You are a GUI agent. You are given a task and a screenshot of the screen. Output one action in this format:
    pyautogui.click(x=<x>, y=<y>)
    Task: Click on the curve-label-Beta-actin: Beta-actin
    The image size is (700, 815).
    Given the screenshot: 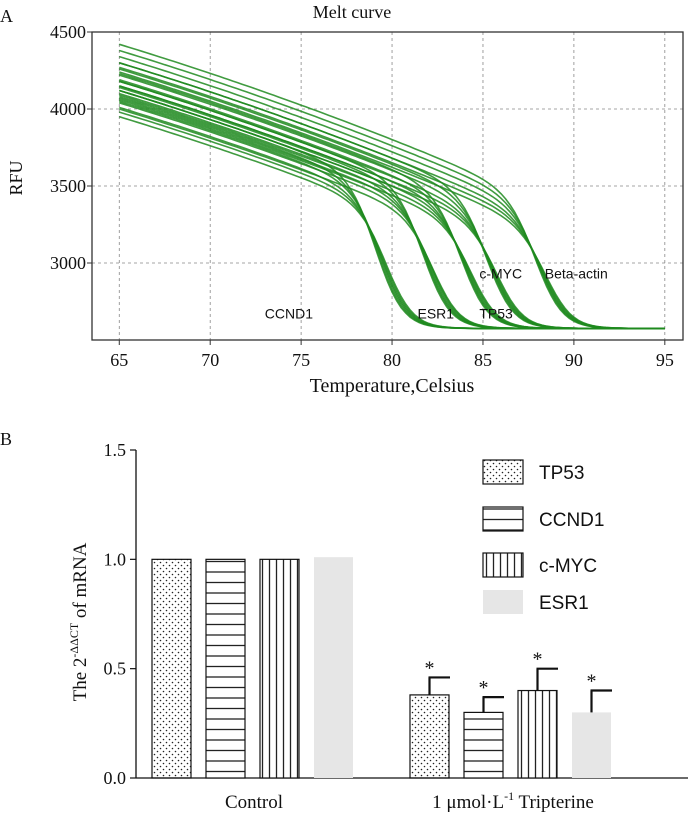 What is the action you would take?
    pyautogui.click(x=576, y=273)
    